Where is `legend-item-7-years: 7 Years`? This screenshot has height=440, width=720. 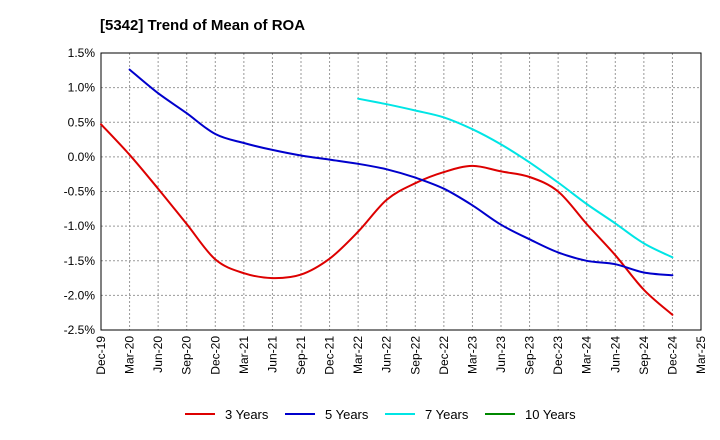 legend-item-7-years: 7 Years is located at coordinates (427, 414).